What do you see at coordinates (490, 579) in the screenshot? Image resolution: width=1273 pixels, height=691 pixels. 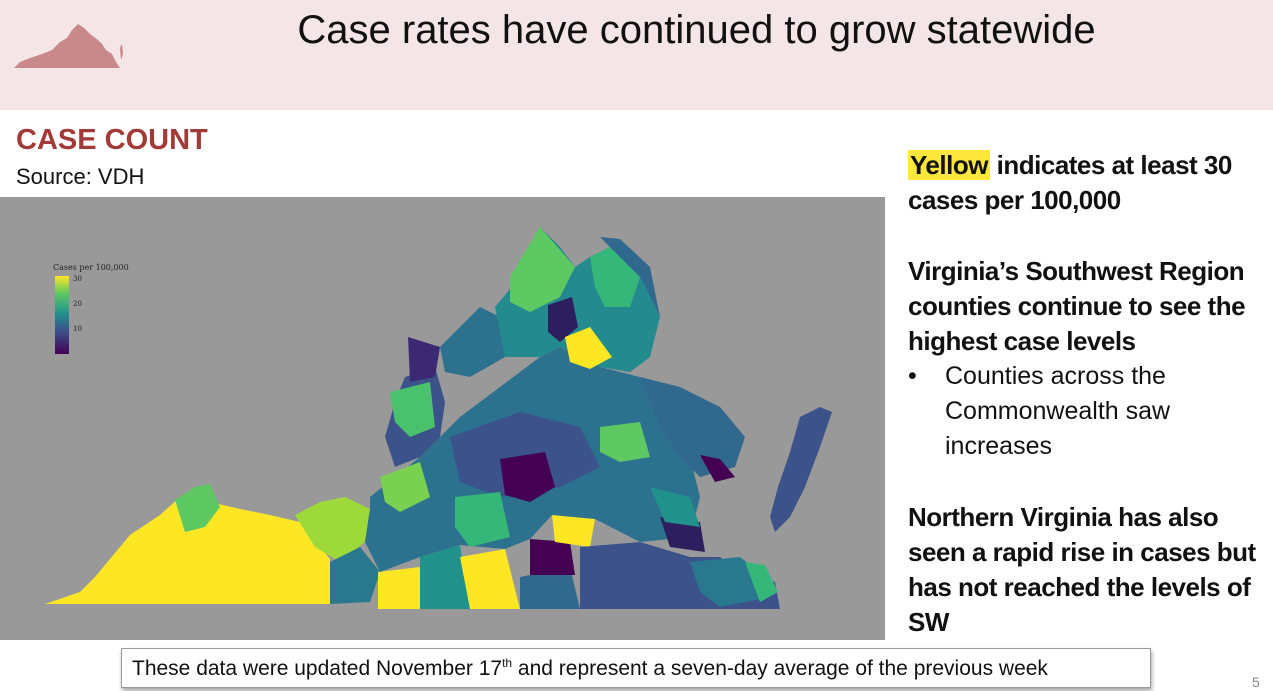 I see `county-region-south-yellow` at bounding box center [490, 579].